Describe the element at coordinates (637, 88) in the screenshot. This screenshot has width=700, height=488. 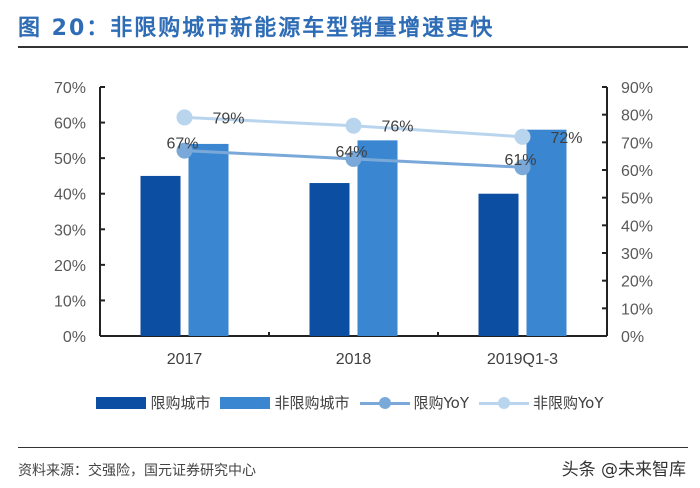
I see `right-tick-label: 90%` at that location.